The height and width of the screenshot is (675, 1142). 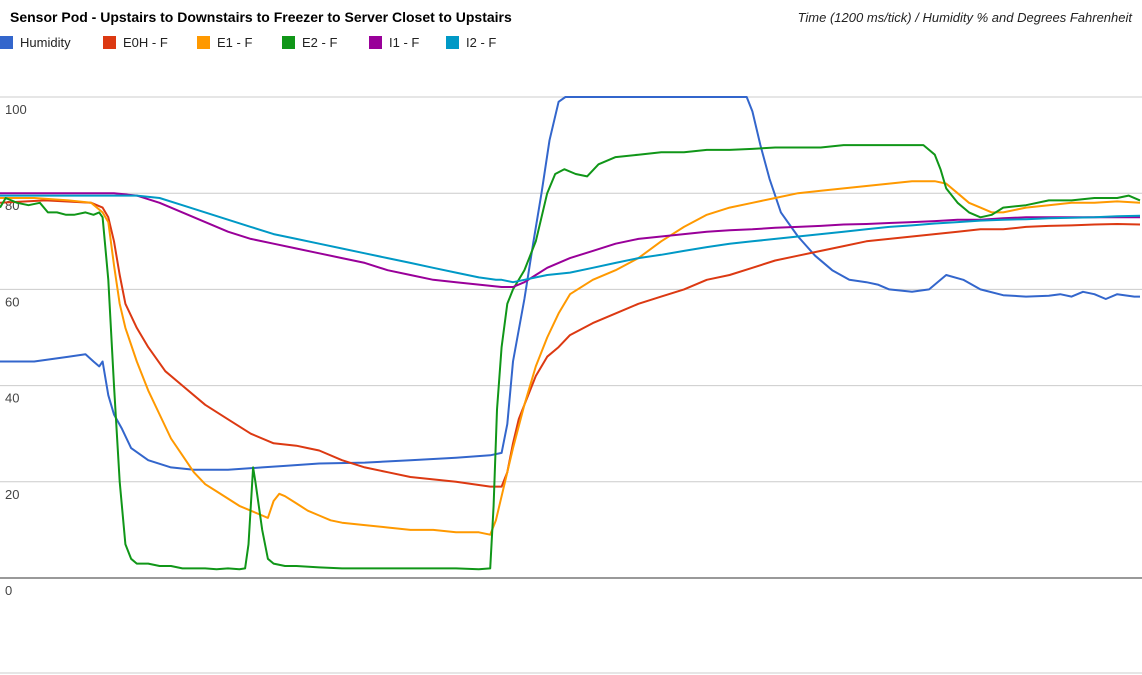 What do you see at coordinates (404, 42) in the screenshot?
I see `legend-label: I1 - F` at bounding box center [404, 42].